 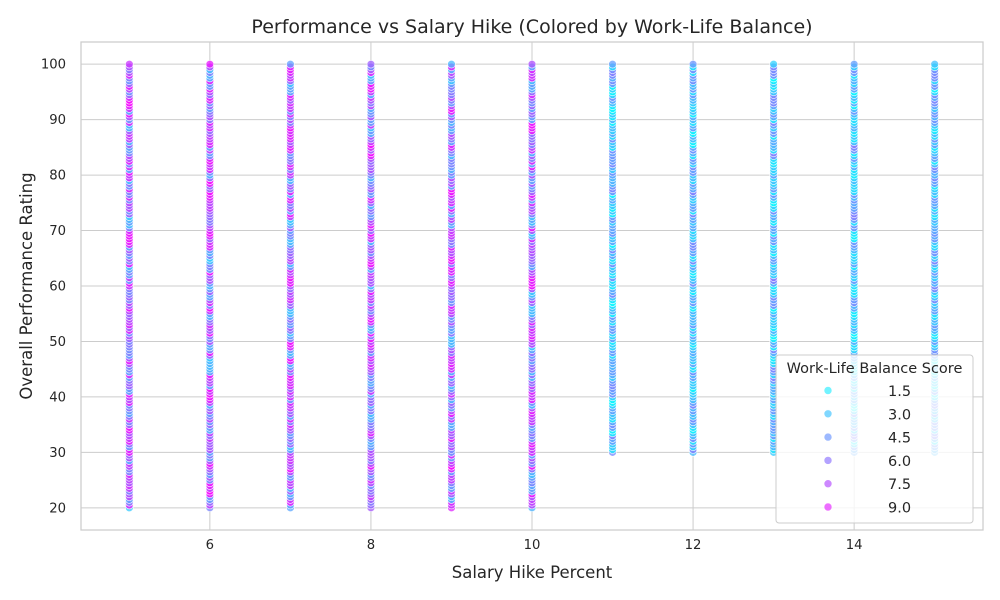 What do you see at coordinates (899, 439) in the screenshot?
I see `legend-label: 4.5` at bounding box center [899, 439].